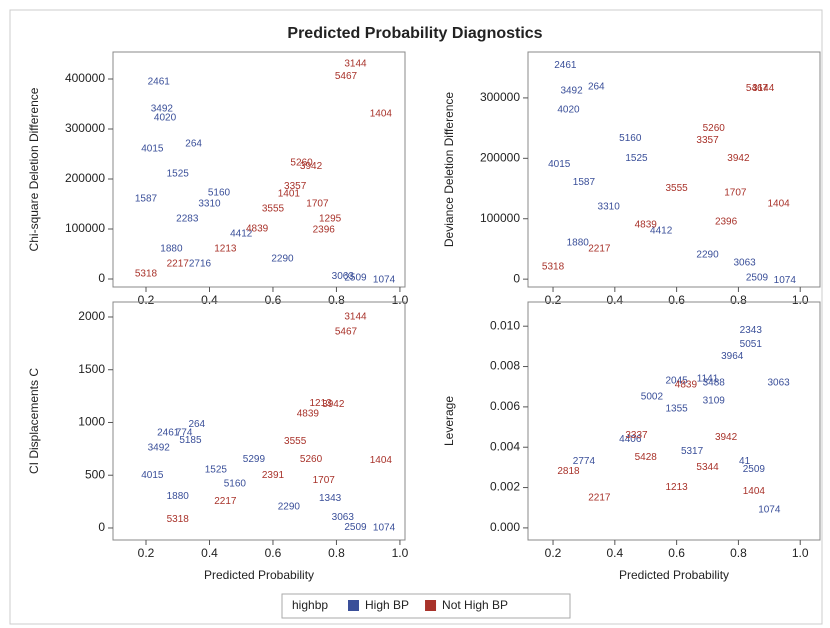 The width and height of the screenshot is (830, 628). Describe the element at coordinates (707, 467) in the screenshot. I see `point-label: 5344` at that location.